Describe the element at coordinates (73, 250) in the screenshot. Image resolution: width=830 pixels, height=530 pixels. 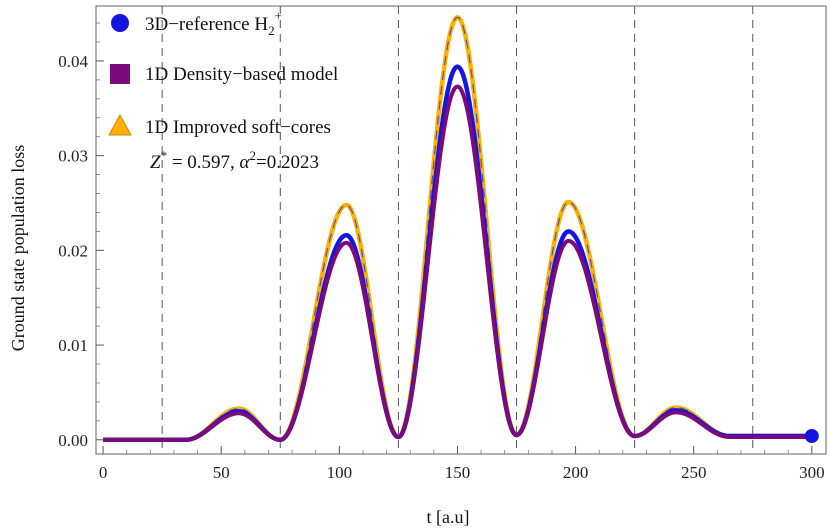
I see `y-tick-label: 0.02` at that location.